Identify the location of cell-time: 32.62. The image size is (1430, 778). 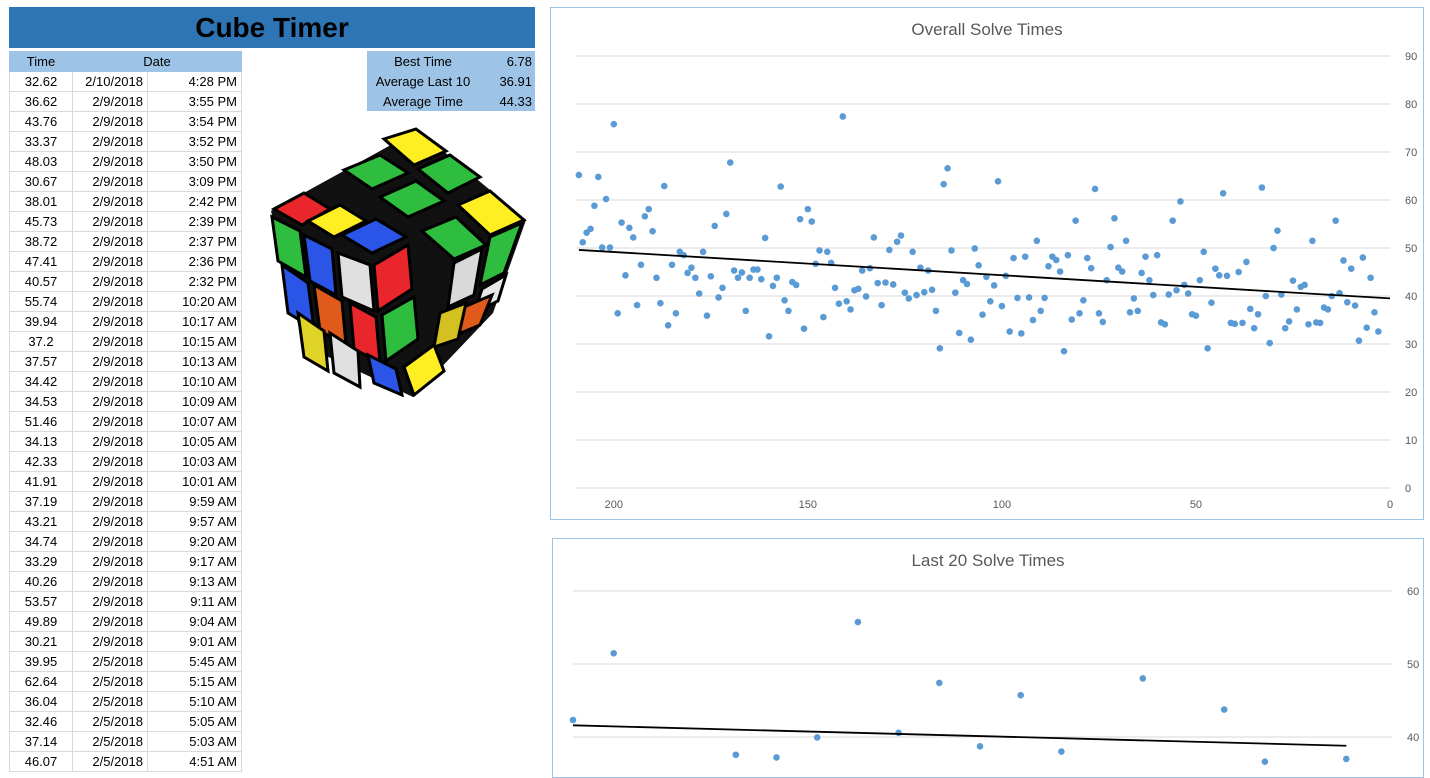
(41, 81).